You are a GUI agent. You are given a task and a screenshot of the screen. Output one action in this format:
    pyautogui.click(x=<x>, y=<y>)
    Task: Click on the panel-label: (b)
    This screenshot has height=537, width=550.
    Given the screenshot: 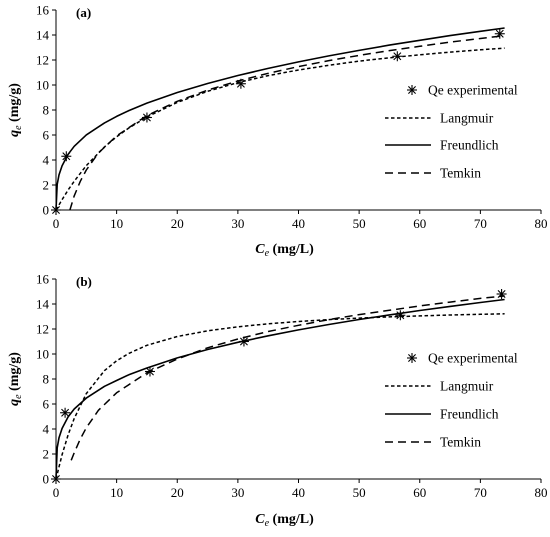 What is the action you would take?
    pyautogui.click(x=84, y=281)
    